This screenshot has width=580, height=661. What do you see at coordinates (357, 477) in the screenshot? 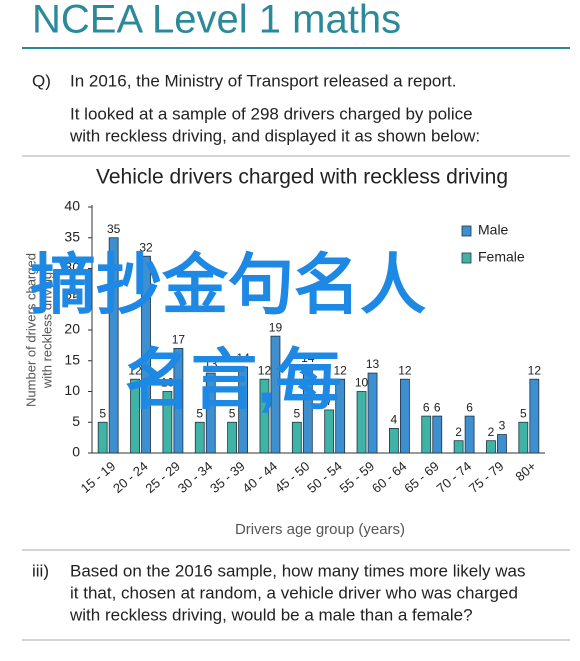
I see `x-tick-label: 55 - 59` at bounding box center [357, 477].